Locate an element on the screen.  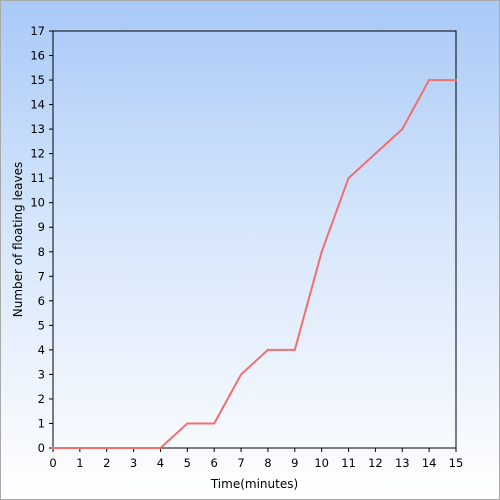
x-axis-ticks: 0 1 2 3 4 5 6 7 8 9 10 11 12 13 14 15 is located at coordinates (256, 459).